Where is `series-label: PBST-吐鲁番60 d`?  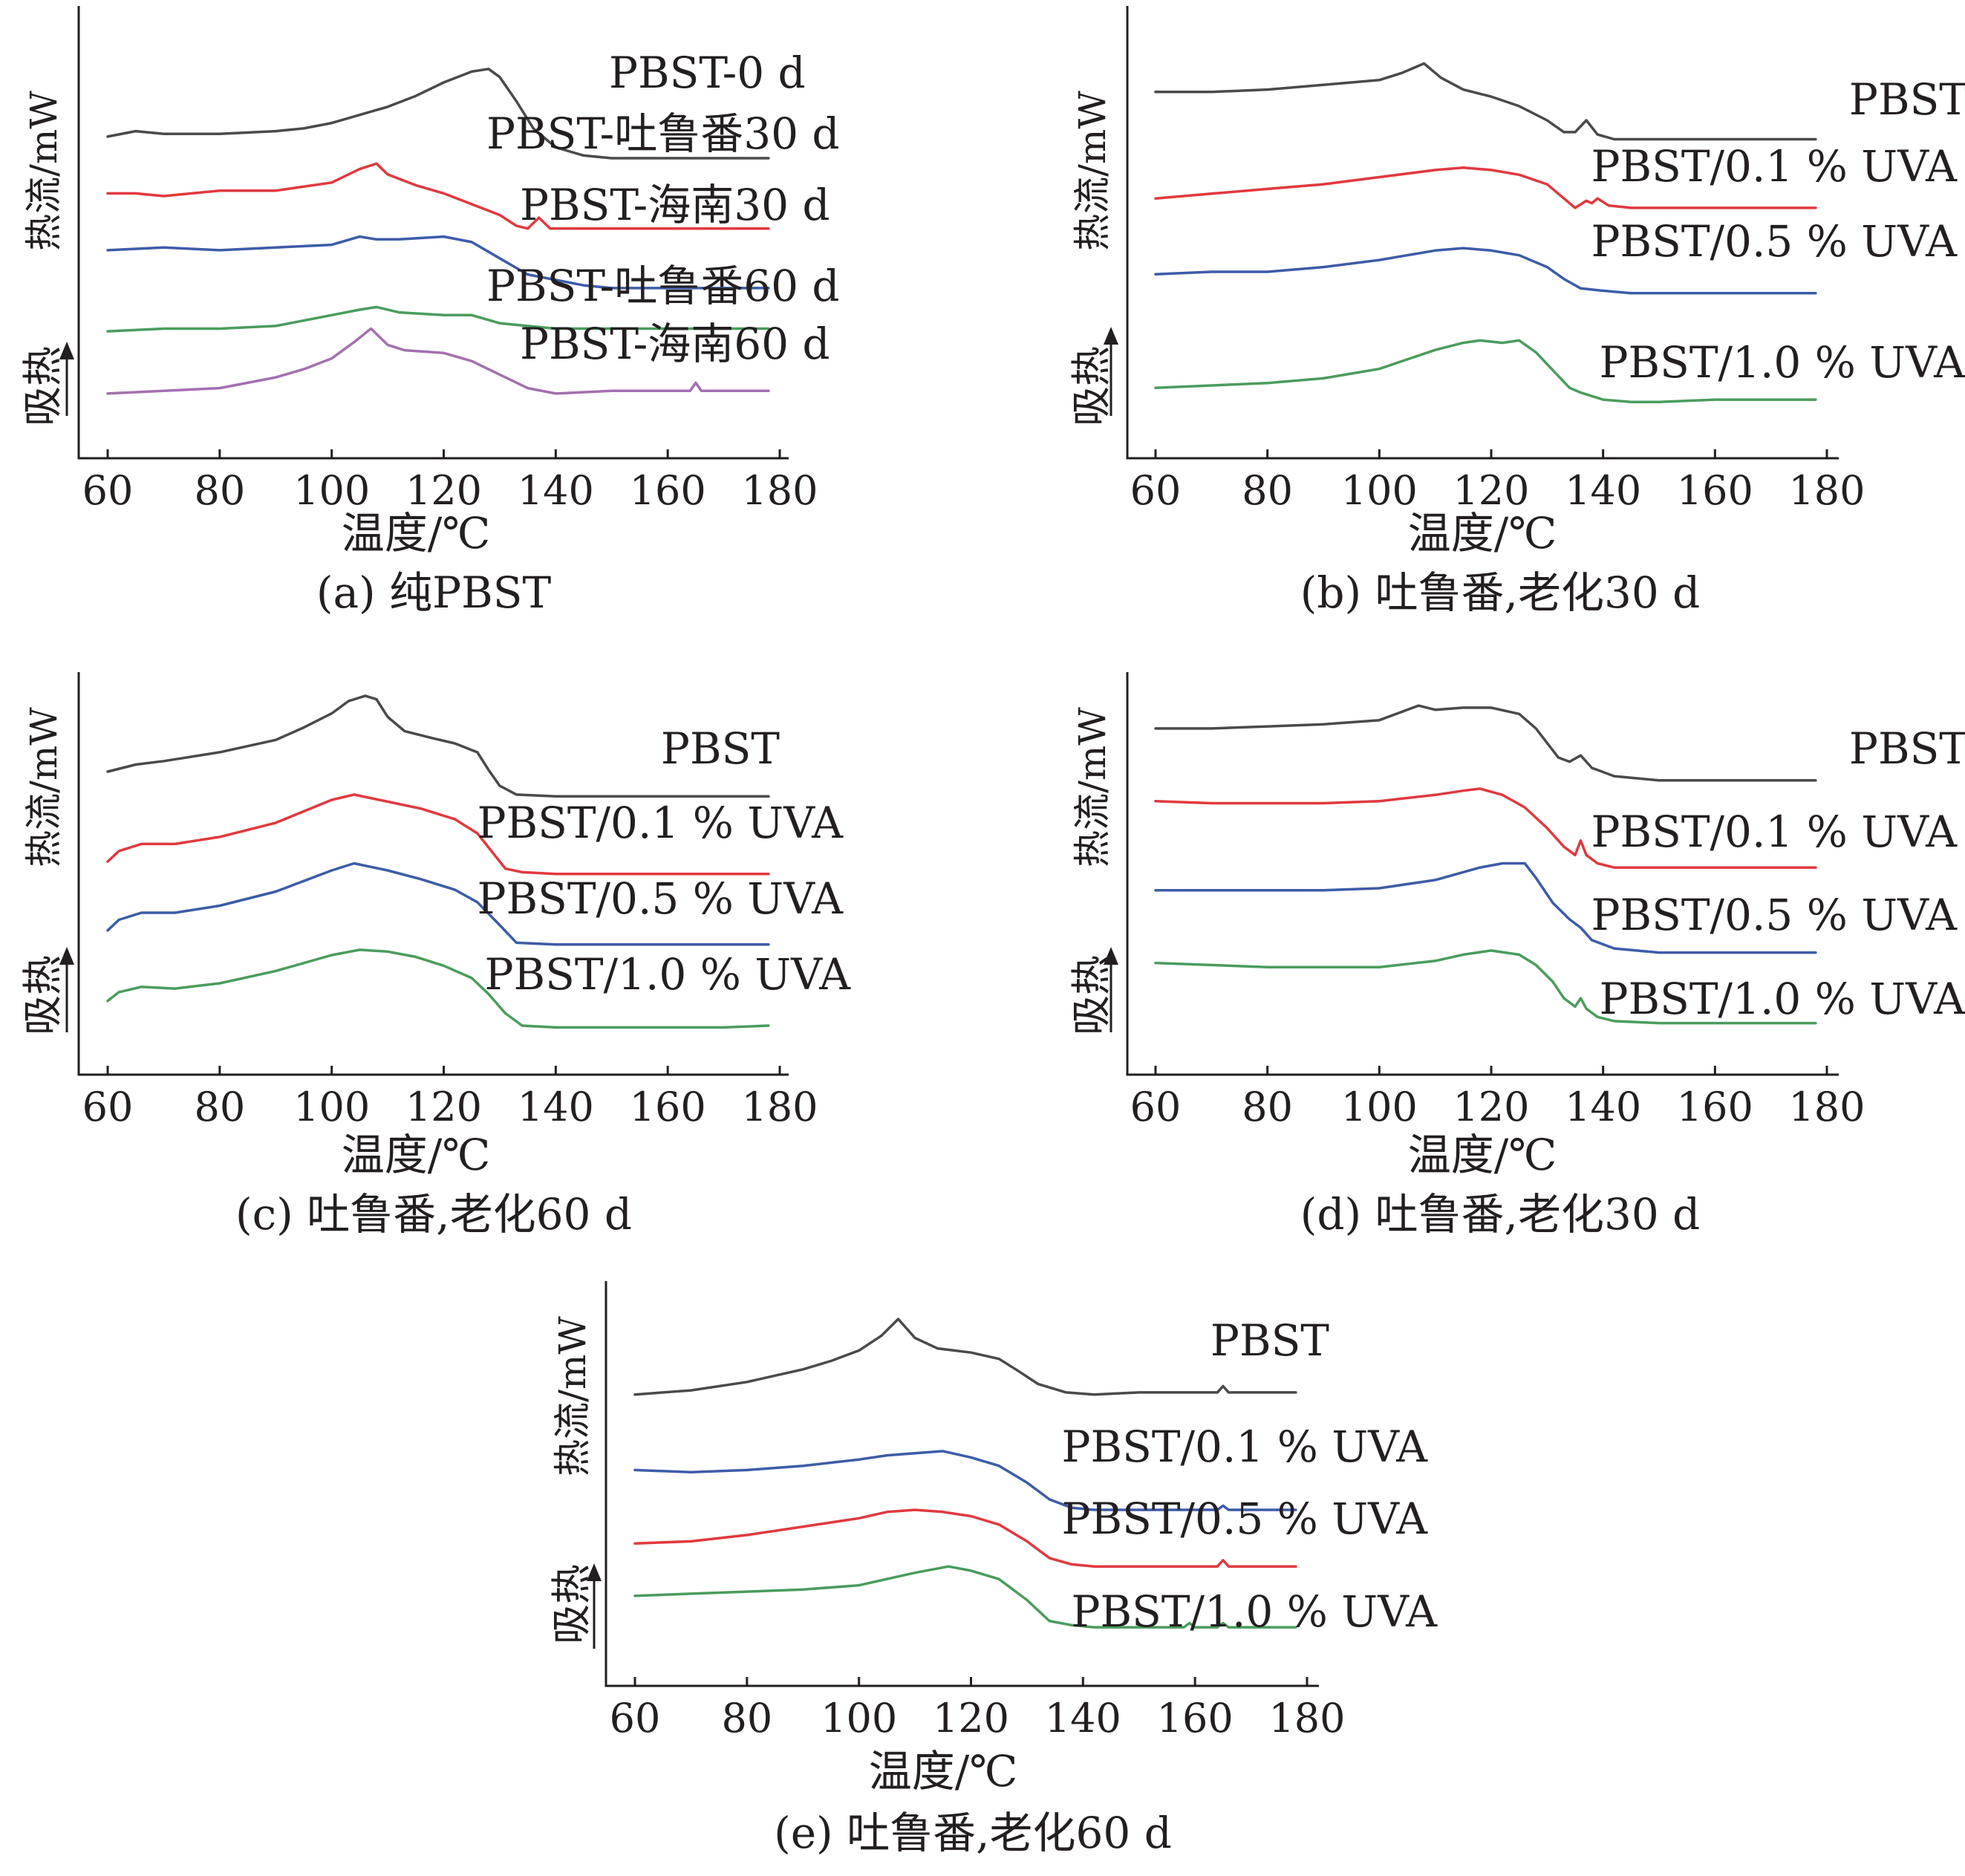 series-label: PBST-吐鲁番60 d is located at coordinates (663, 286).